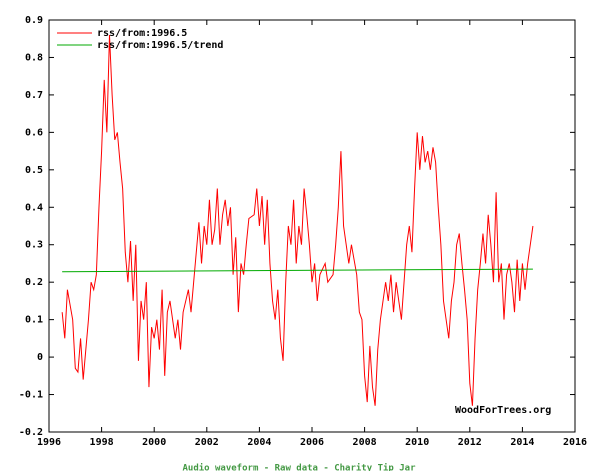 The height and width of the screenshot is (471, 599). What do you see at coordinates (34, 57) in the screenshot?
I see `y-tick-label: 0.8` at bounding box center [34, 57].